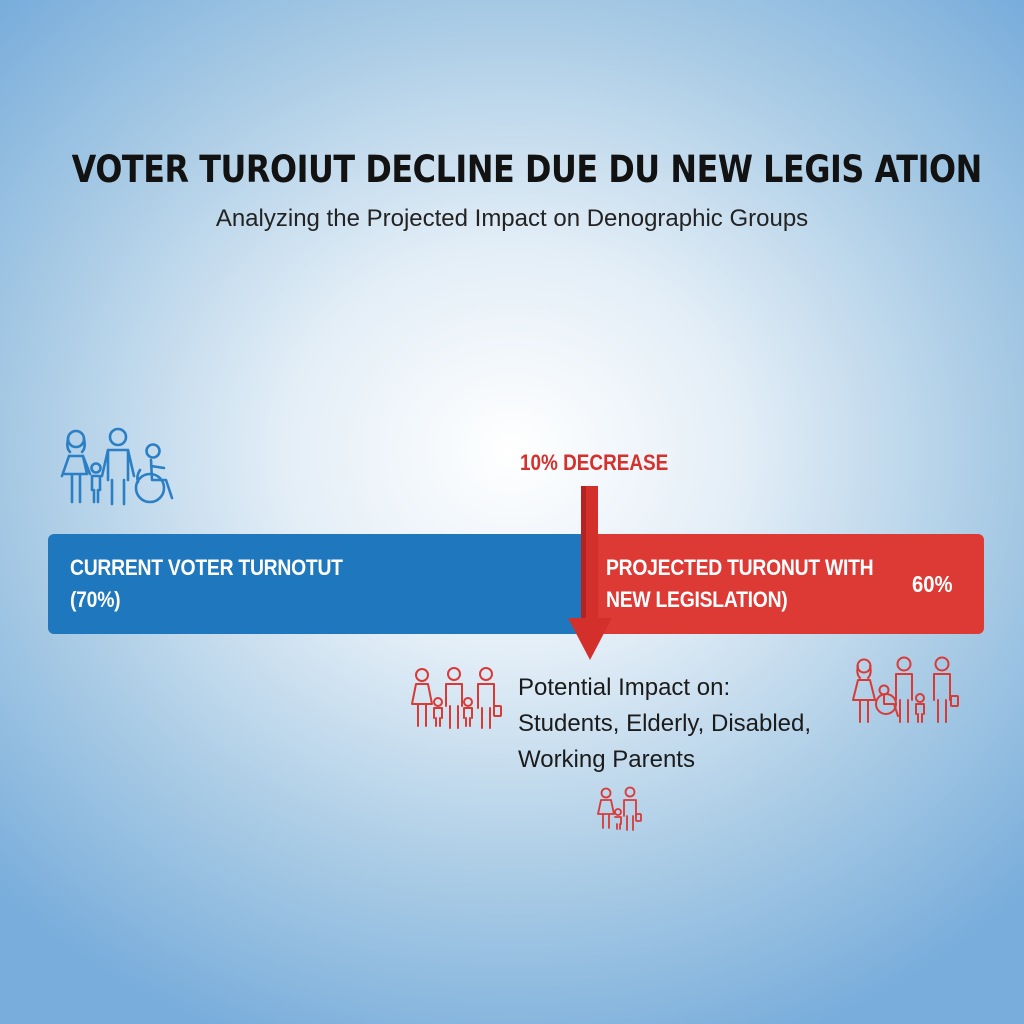 The height and width of the screenshot is (1024, 1024). I want to click on family-group-icon, so click(456, 698).